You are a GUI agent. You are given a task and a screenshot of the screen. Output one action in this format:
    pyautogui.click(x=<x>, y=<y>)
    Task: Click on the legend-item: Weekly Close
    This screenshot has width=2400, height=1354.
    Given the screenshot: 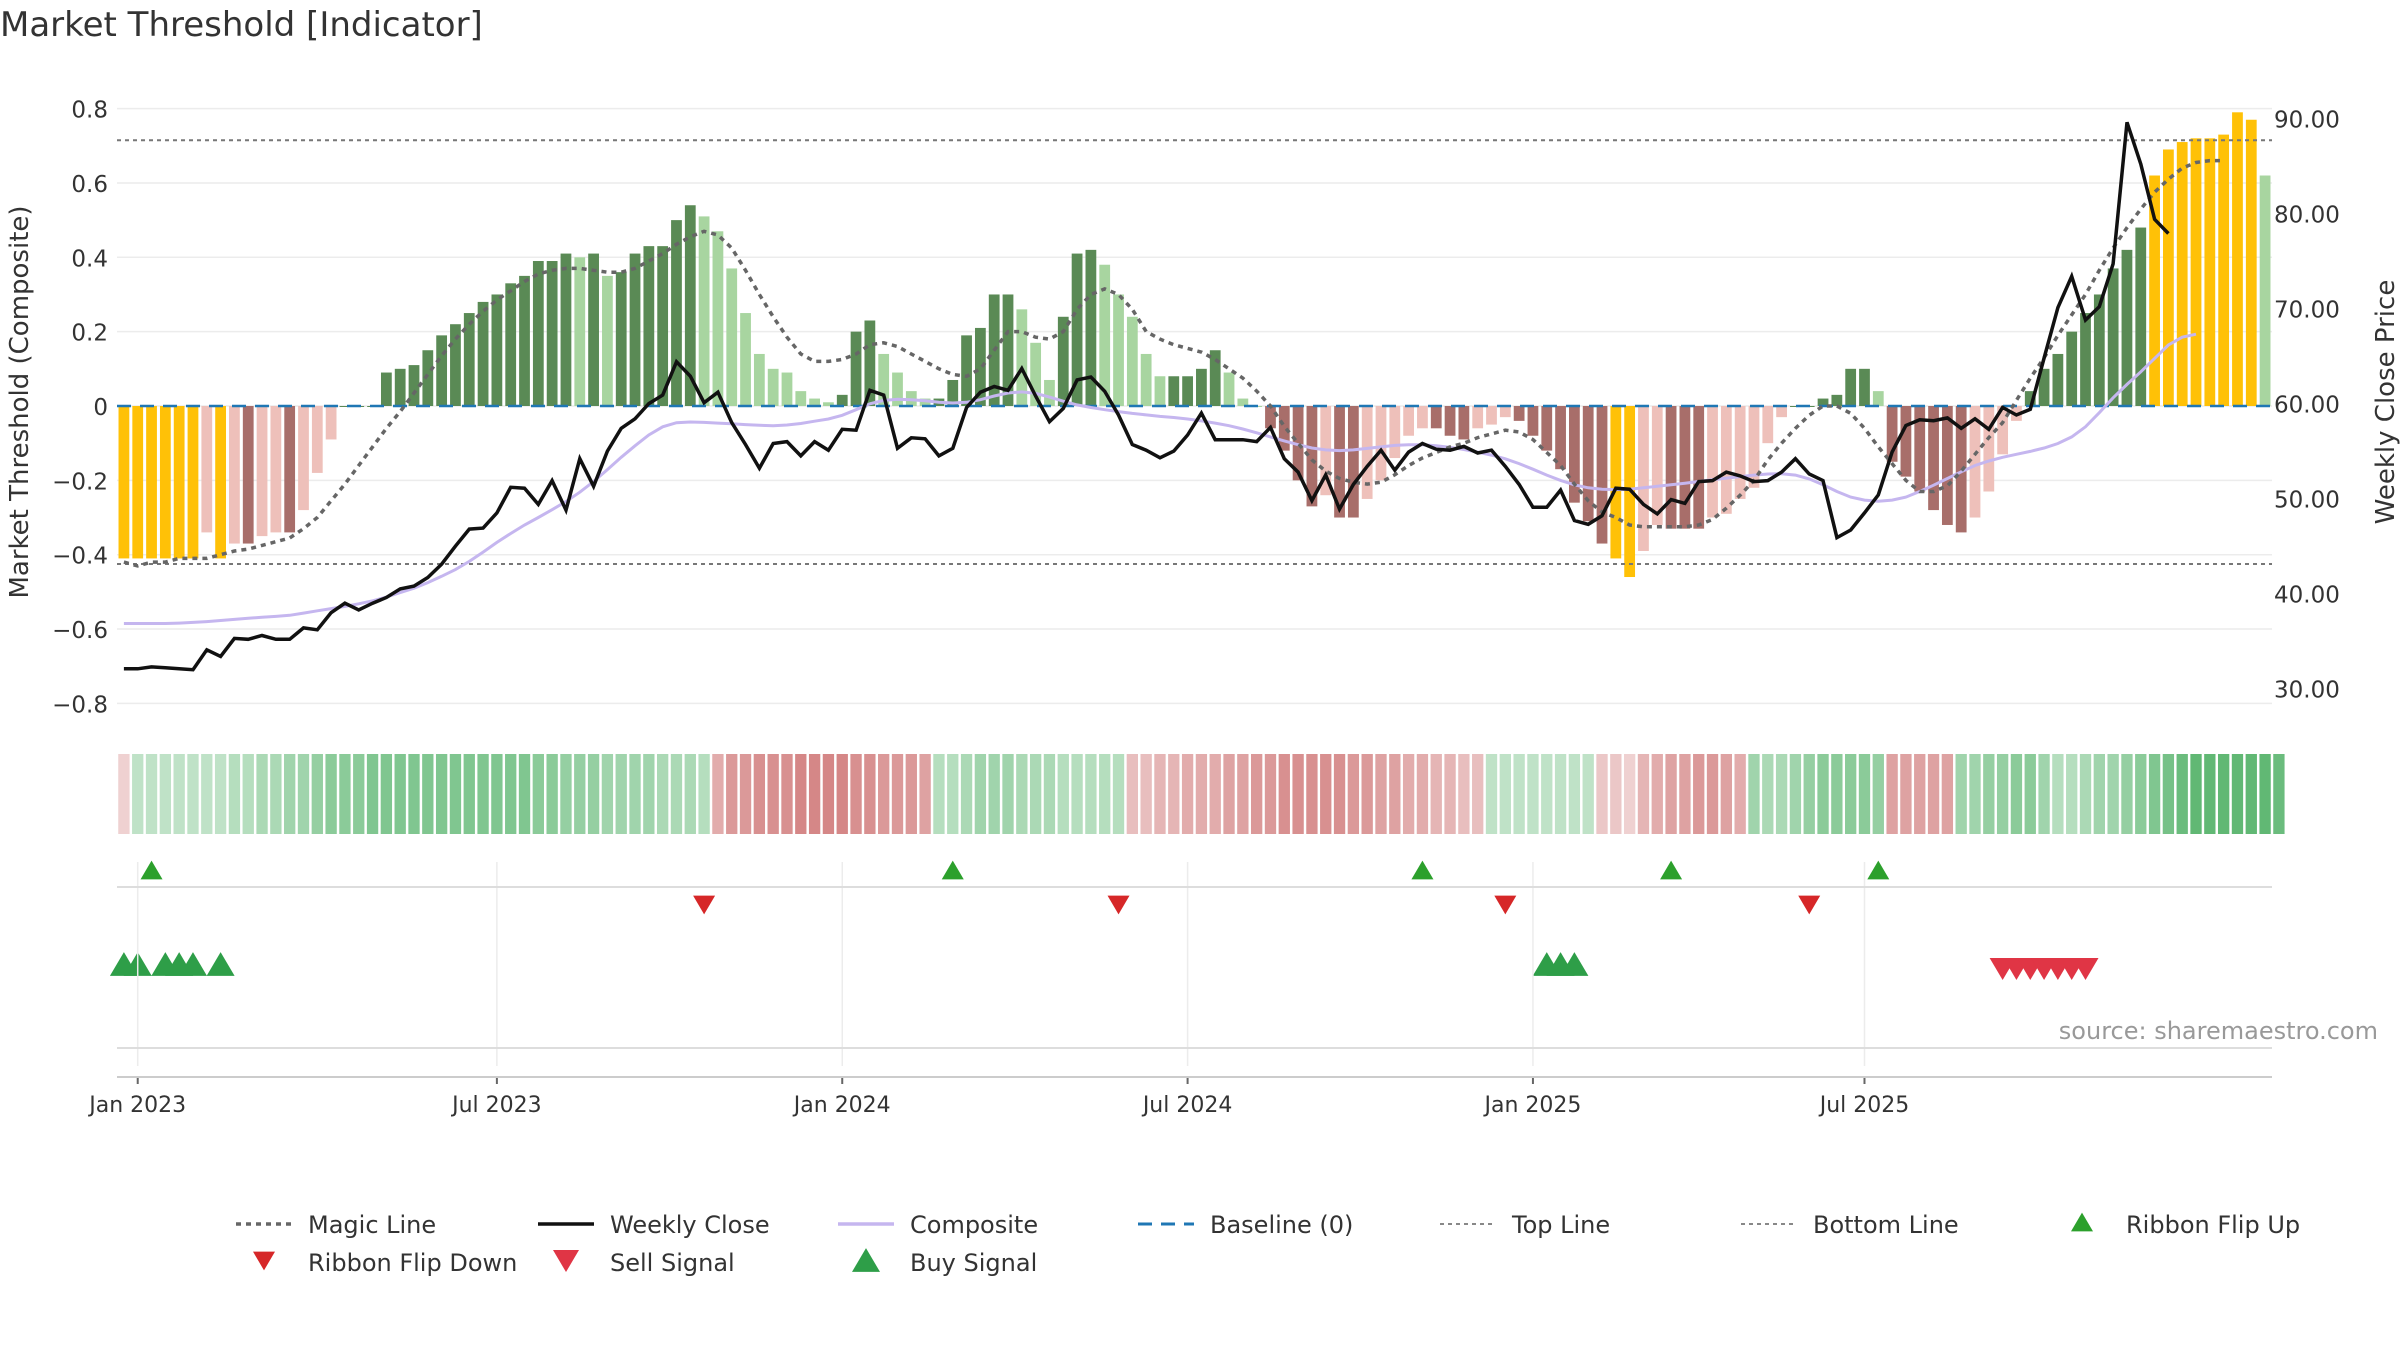 What is the action you would take?
    pyautogui.click(x=654, y=1225)
    